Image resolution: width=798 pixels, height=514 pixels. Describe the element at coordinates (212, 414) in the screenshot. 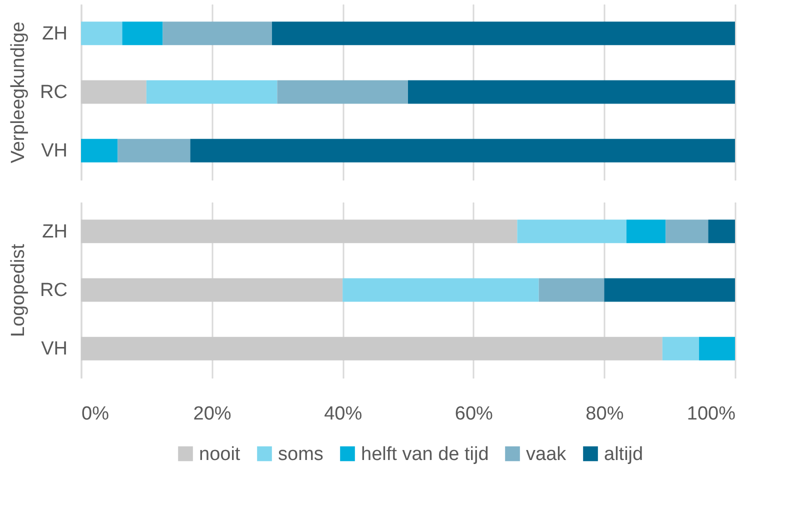

I see `x-tick-label: 20%` at that location.